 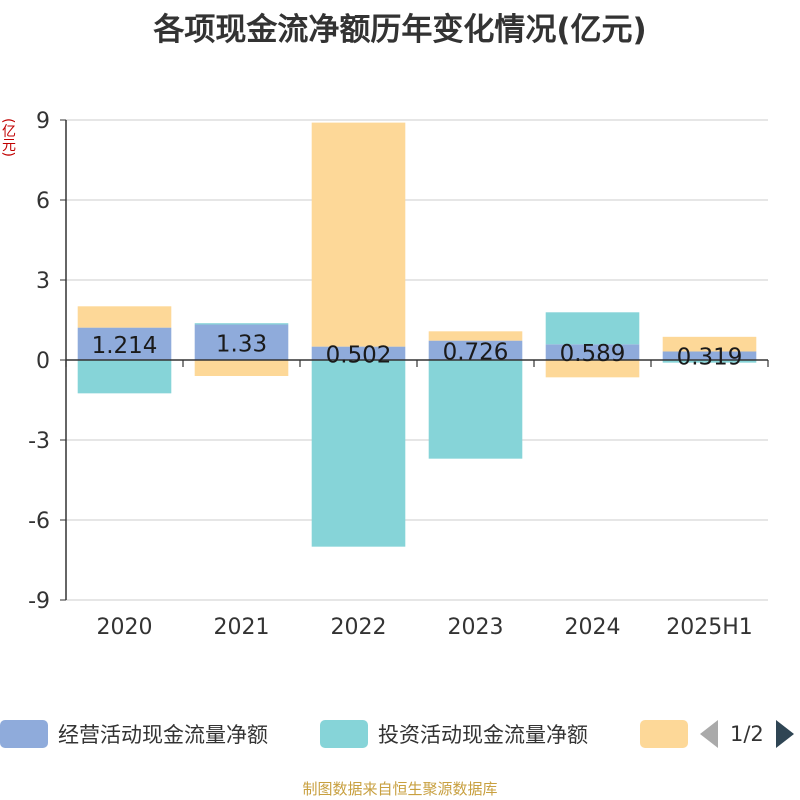 What do you see at coordinates (24, 734) in the screenshot?
I see `legend-swatch-operating` at bounding box center [24, 734].